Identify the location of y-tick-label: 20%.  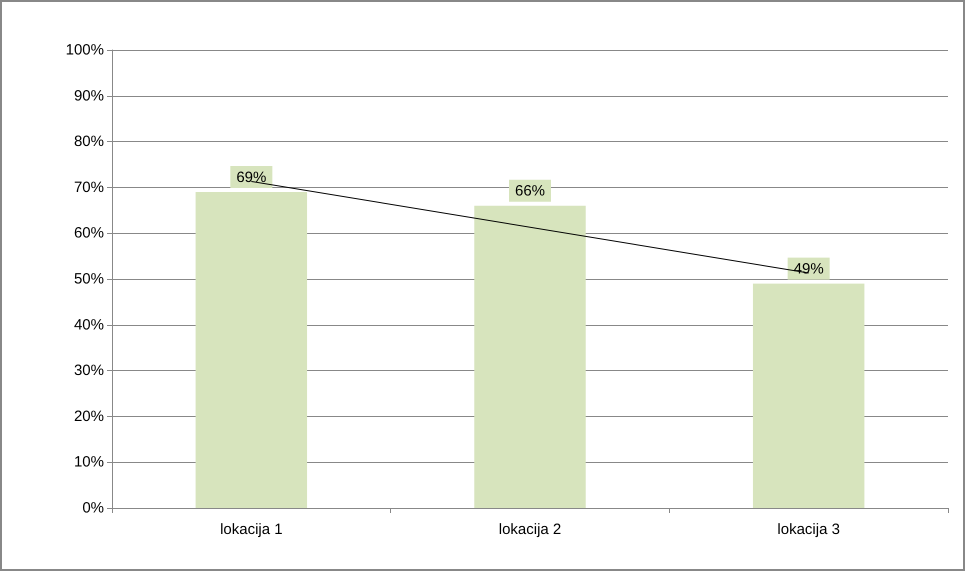
(89, 416).